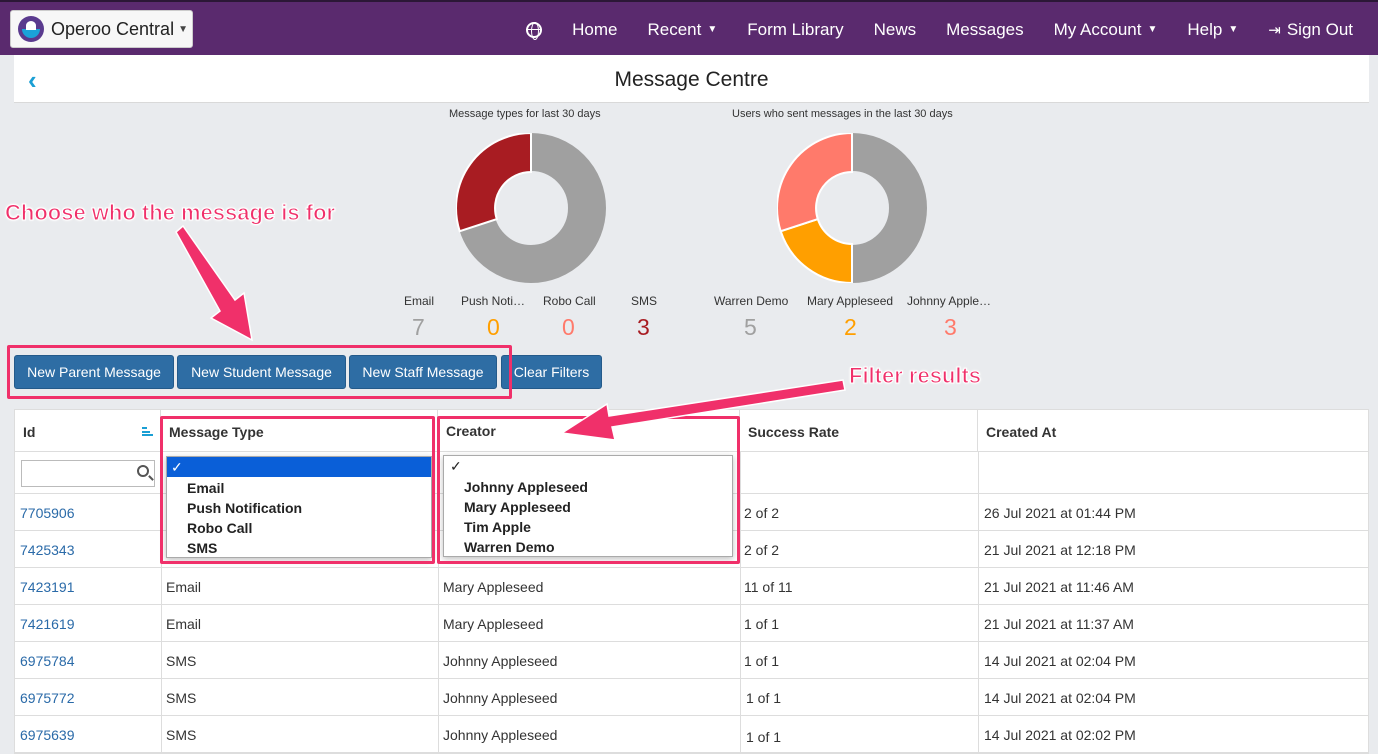  I want to click on row-created: 14 Jul 2021 at 02:04 PM, so click(1060, 661).